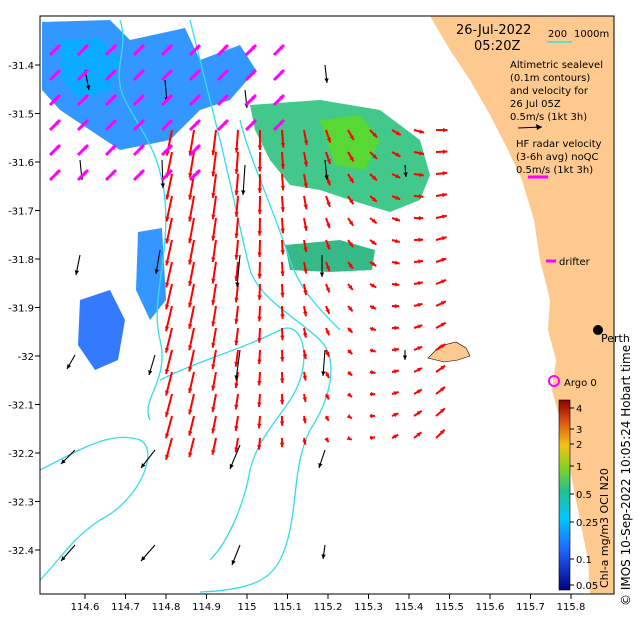 The width and height of the screenshot is (640, 630). Describe the element at coordinates (85, 607) in the screenshot. I see `lon-tick-label: 114.6` at that location.